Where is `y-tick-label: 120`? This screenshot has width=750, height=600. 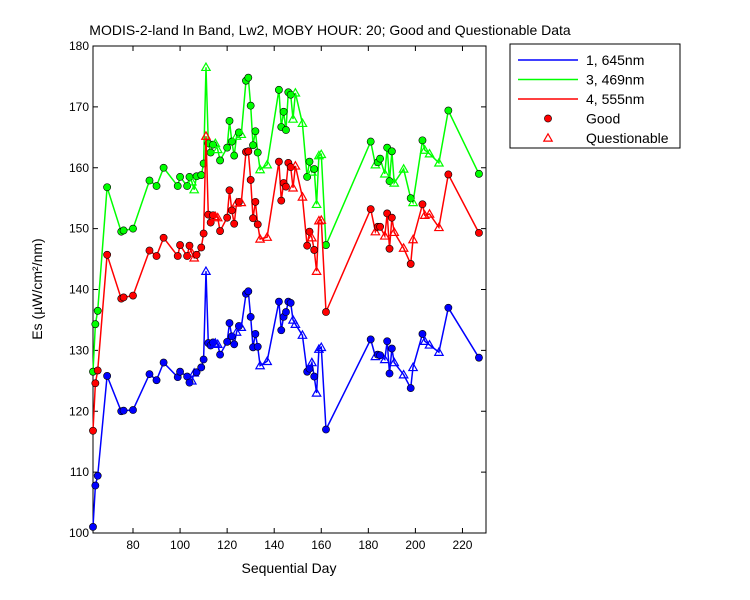
y-tick-label: 120 is located at coordinates (79, 411).